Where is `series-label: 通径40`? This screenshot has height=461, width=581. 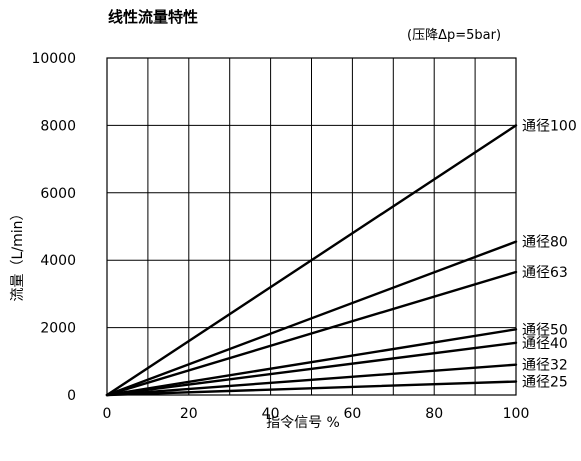 series-label: 通径40 is located at coordinates (545, 344).